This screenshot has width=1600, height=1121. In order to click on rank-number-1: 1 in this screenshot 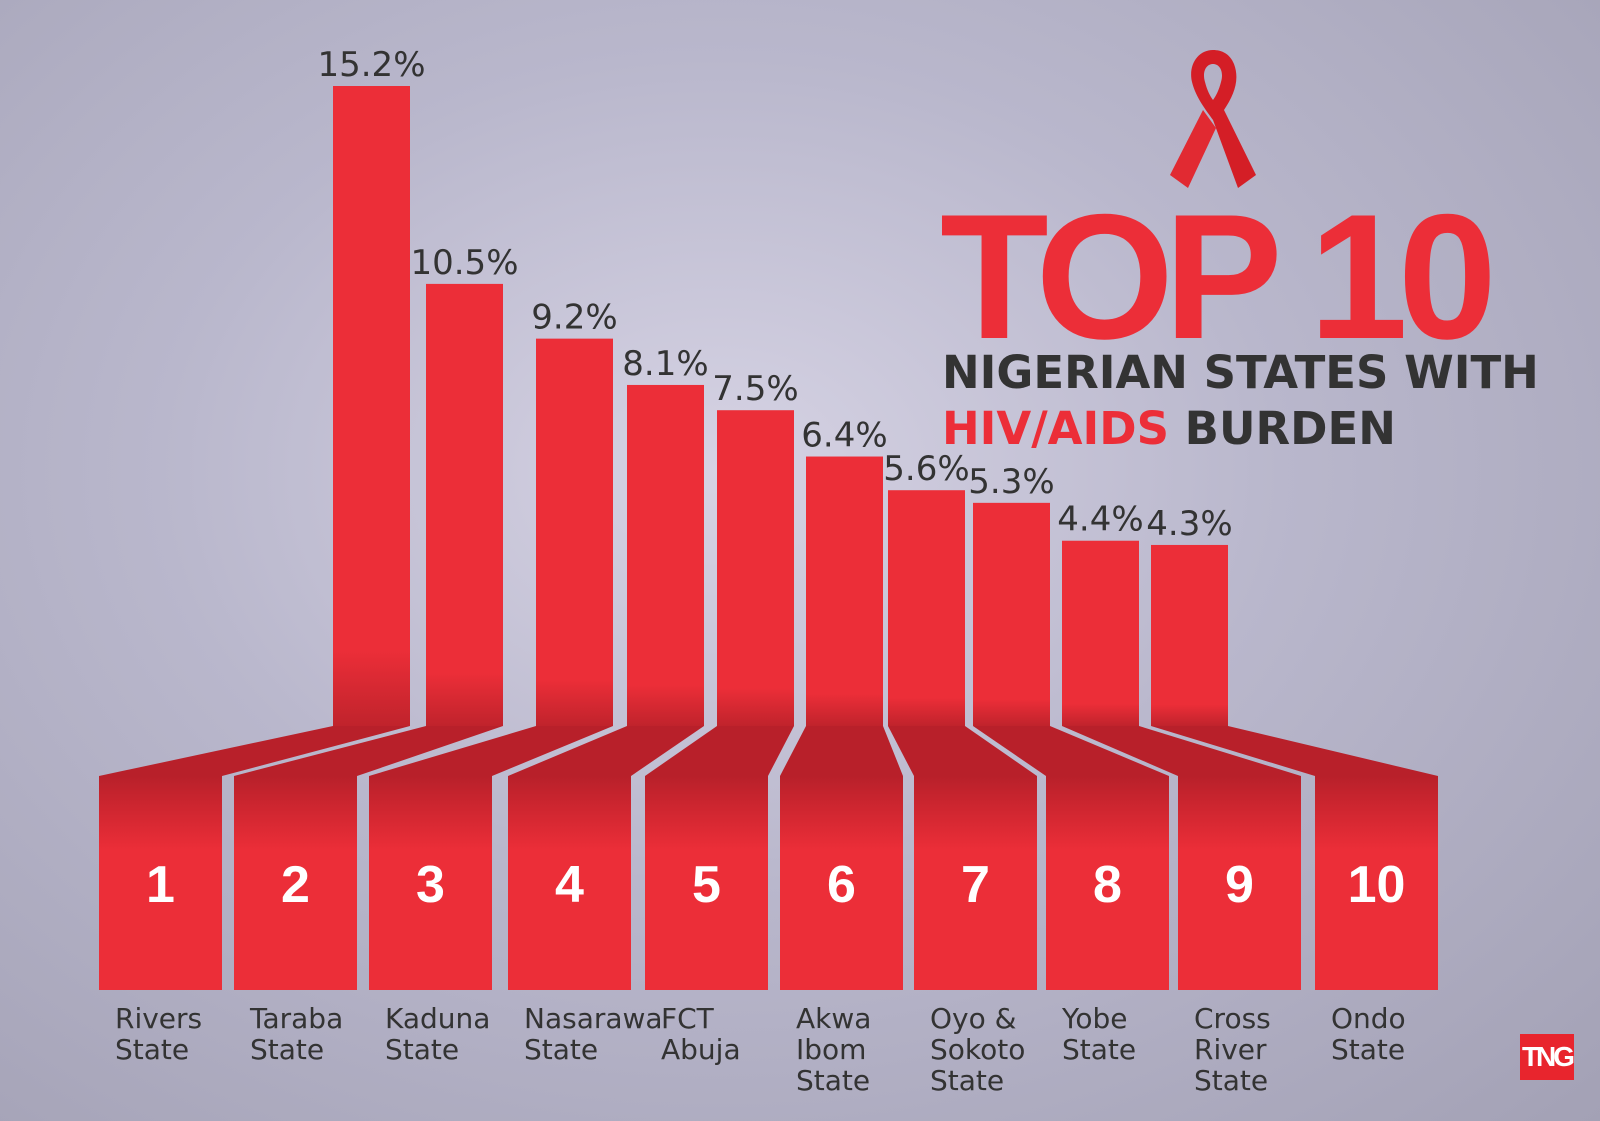, I will do `click(160, 885)`.